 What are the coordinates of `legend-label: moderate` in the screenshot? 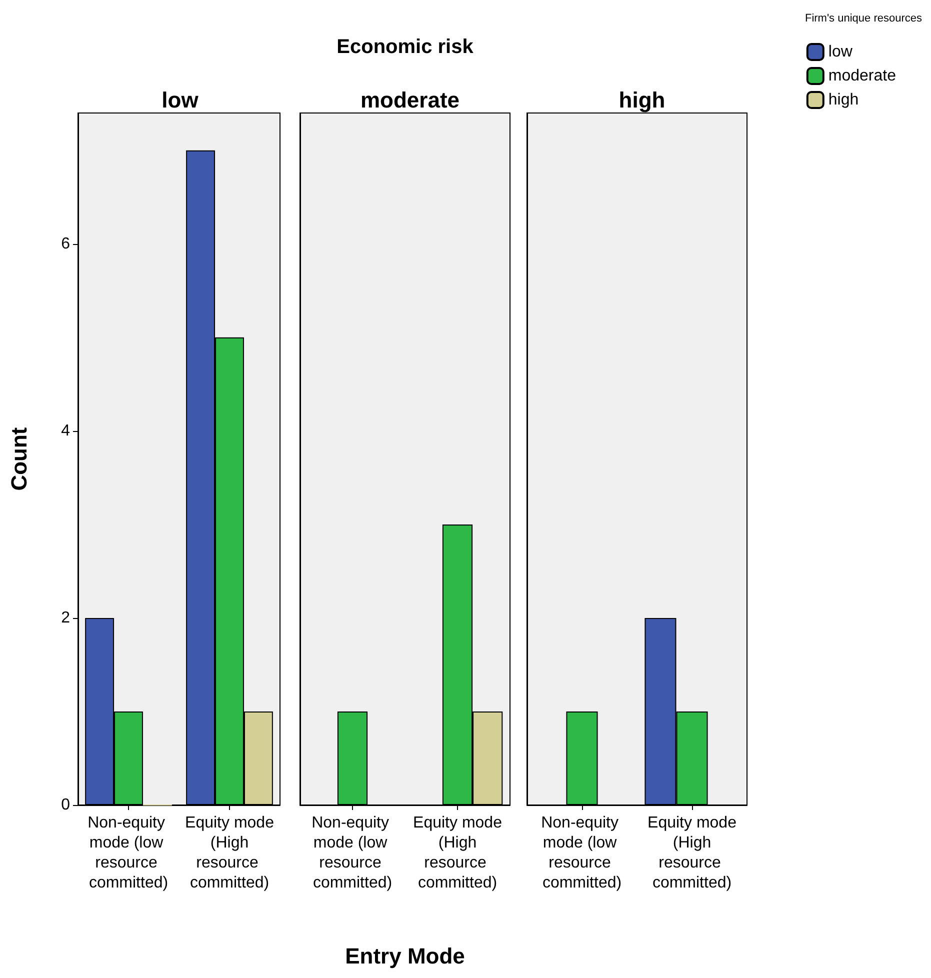 It's located at (862, 76).